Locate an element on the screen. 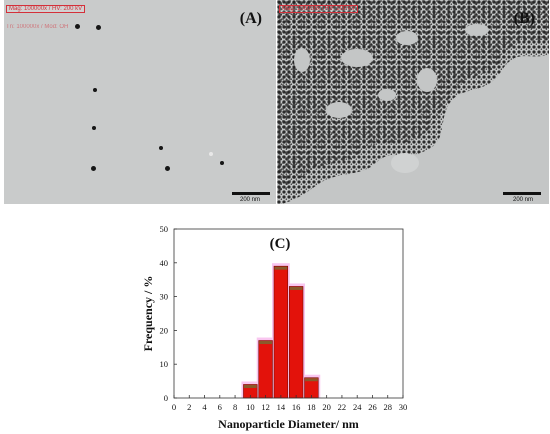  x-tick-label: 2 is located at coordinates (189, 407).